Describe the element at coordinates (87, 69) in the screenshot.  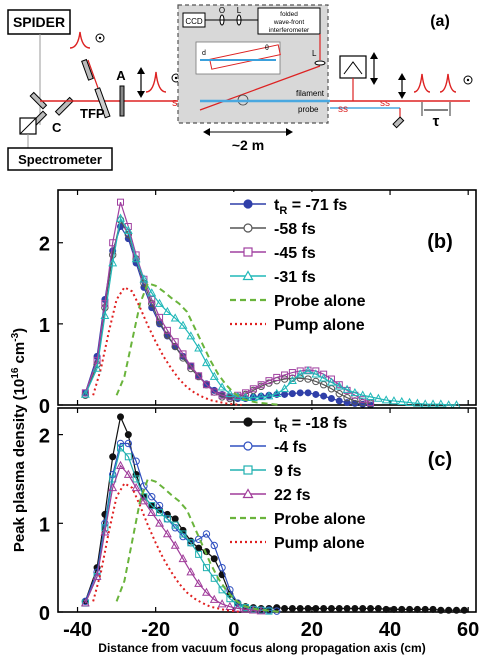
I see `mirror-icon` at that location.